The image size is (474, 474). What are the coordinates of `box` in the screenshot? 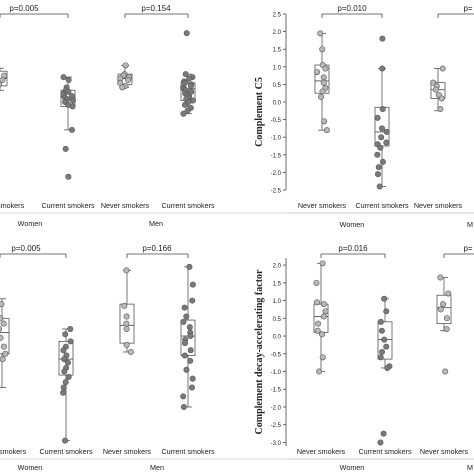 It's located at (444, 309).